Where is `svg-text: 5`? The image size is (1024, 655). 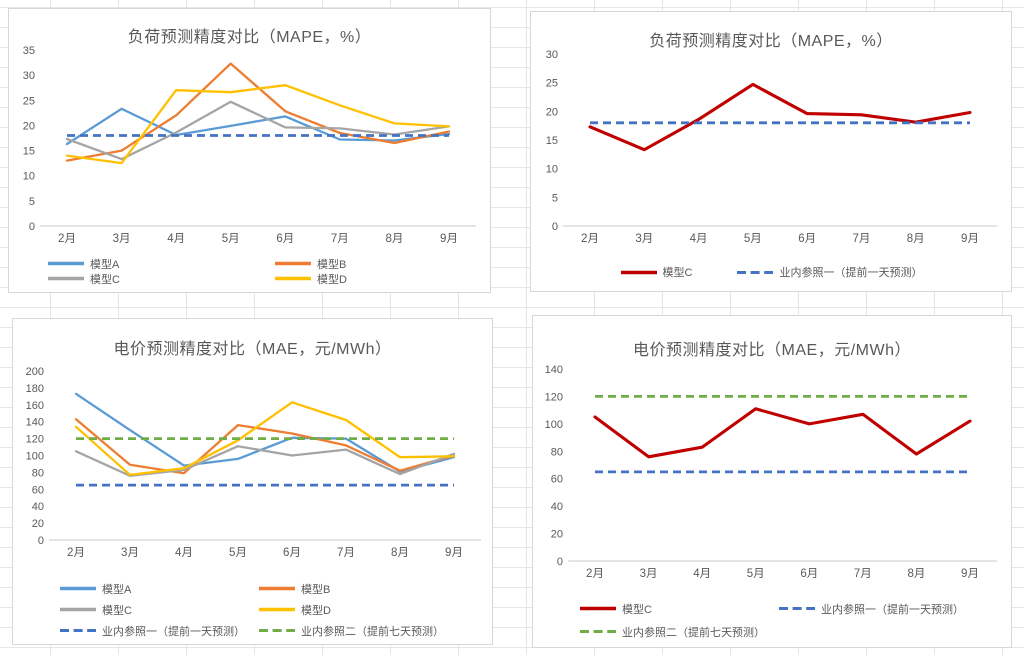
svg-text: 5 is located at coordinates (32, 202).